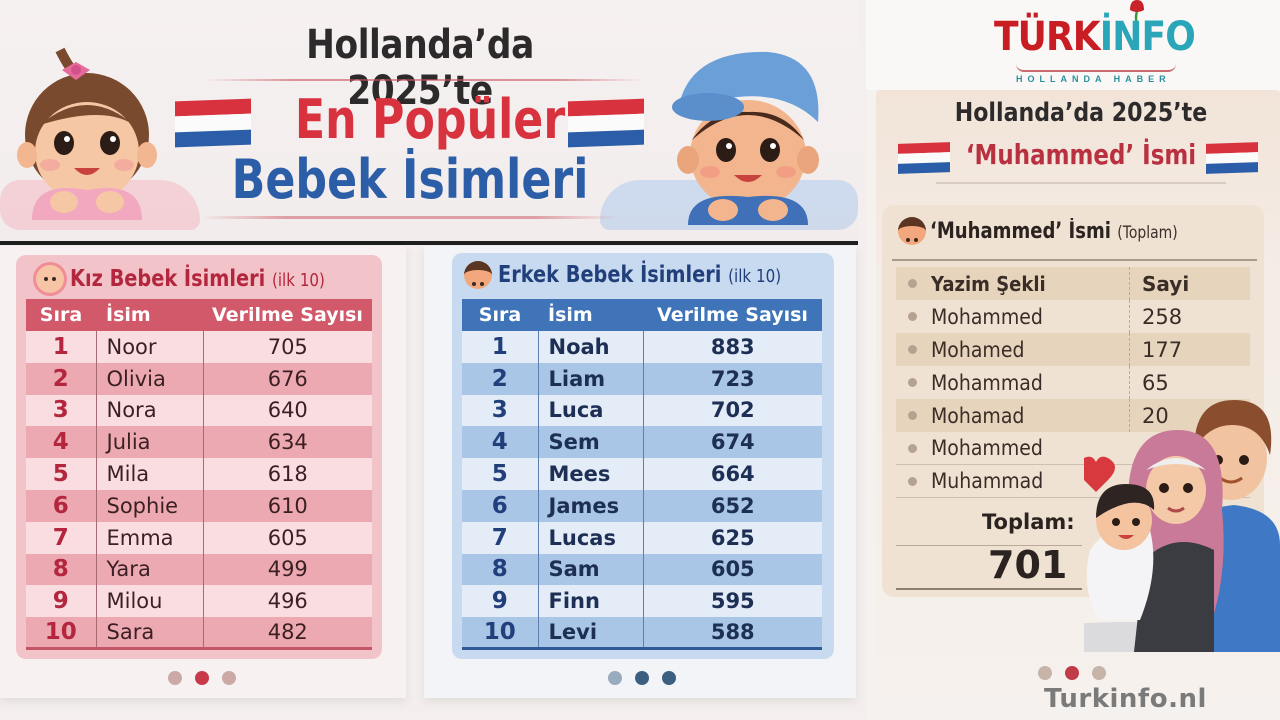 The height and width of the screenshot is (720, 1280). Describe the element at coordinates (590, 347) in the screenshot. I see `name-cell: Noah` at that location.